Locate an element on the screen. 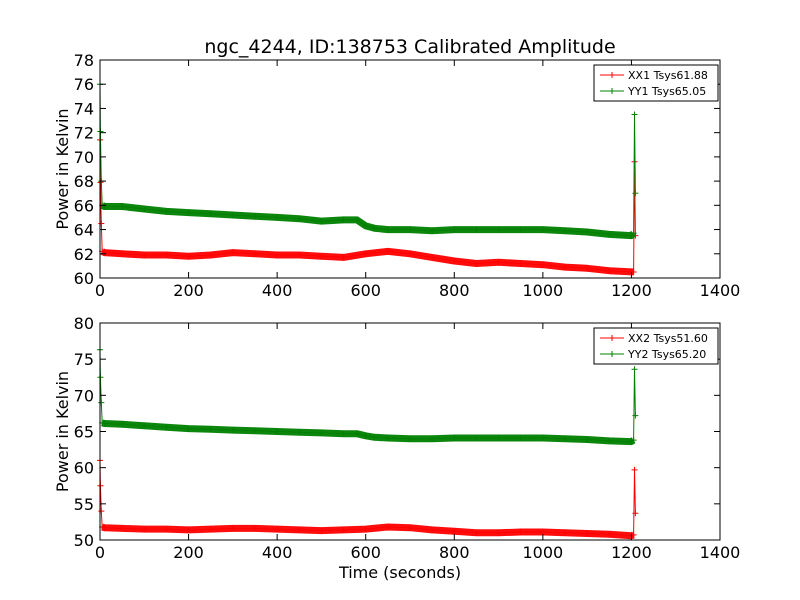 The width and height of the screenshot is (800, 600). y-tick-label: 60 is located at coordinates (84, 278).